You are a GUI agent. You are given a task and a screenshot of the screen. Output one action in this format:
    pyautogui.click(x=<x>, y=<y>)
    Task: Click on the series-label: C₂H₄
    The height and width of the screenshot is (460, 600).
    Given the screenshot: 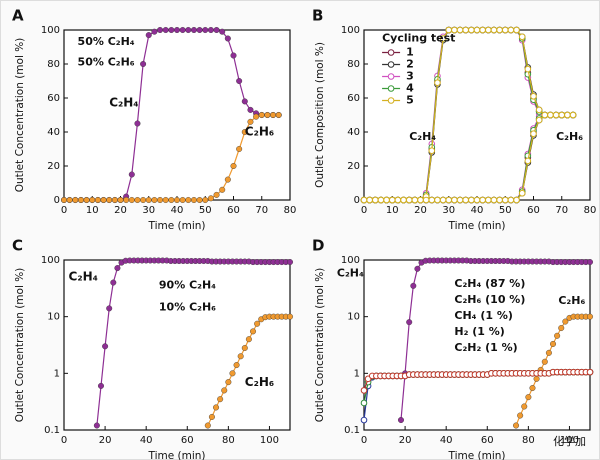 What is the action you would take?
    pyautogui.click(x=83, y=277)
    